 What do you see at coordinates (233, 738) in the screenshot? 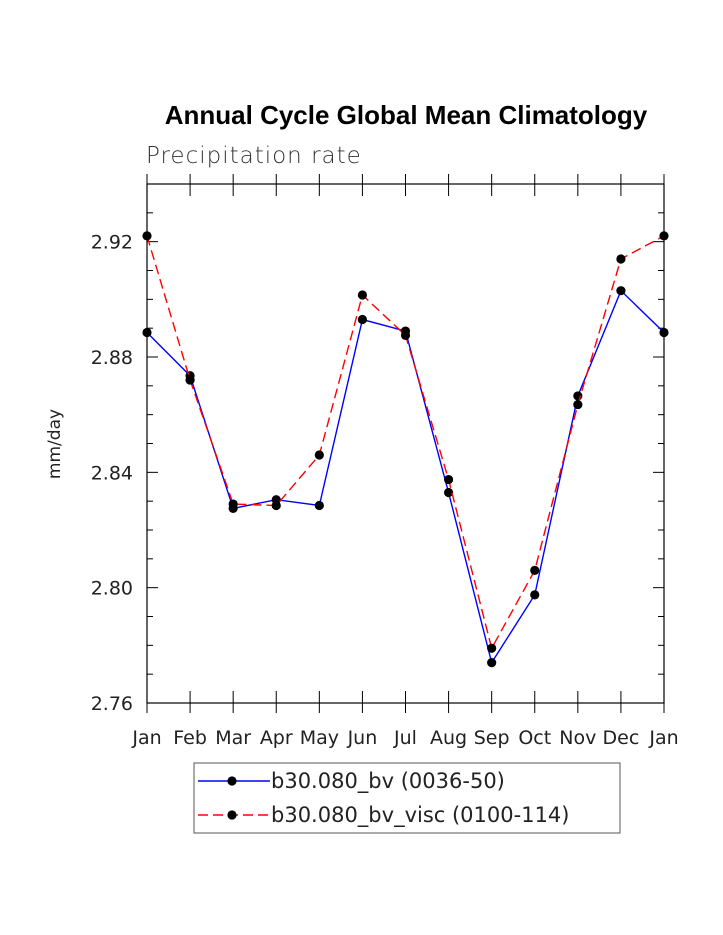
I see `x-tick-label: Mar` at bounding box center [233, 738].